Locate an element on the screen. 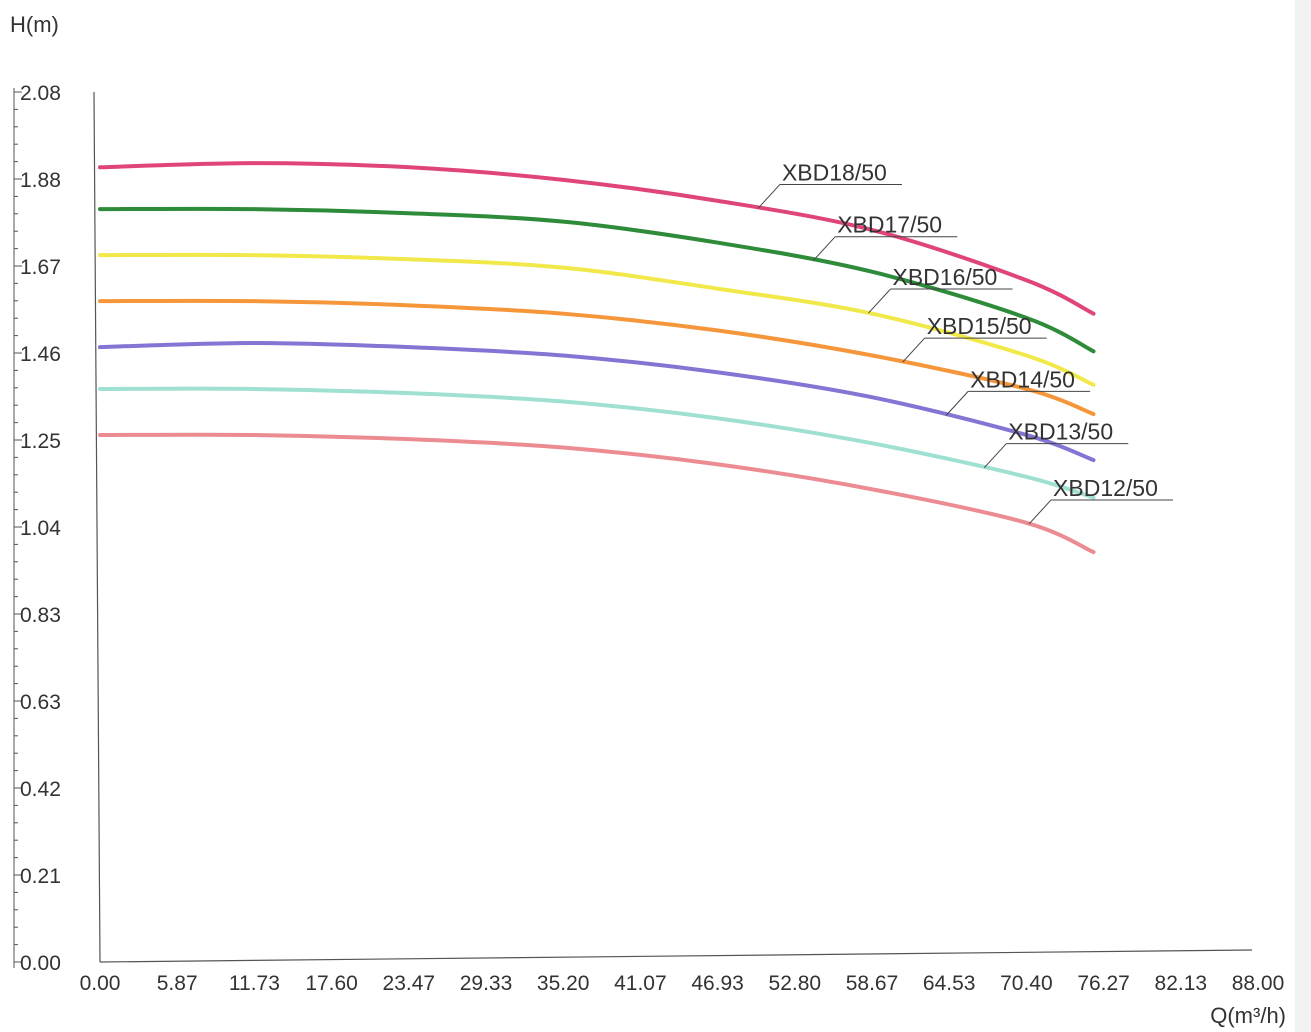 This screenshot has width=1311, height=1032. y-tick-label: 2.08 is located at coordinates (40, 93).